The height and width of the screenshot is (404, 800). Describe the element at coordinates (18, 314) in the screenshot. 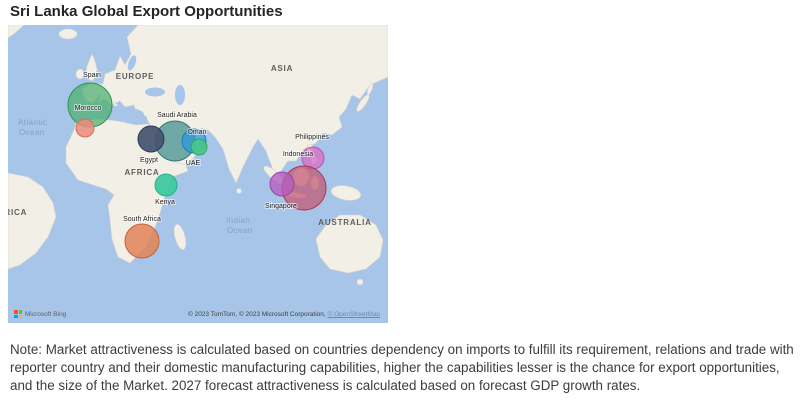

I see `microsoft-logo-icon` at that location.